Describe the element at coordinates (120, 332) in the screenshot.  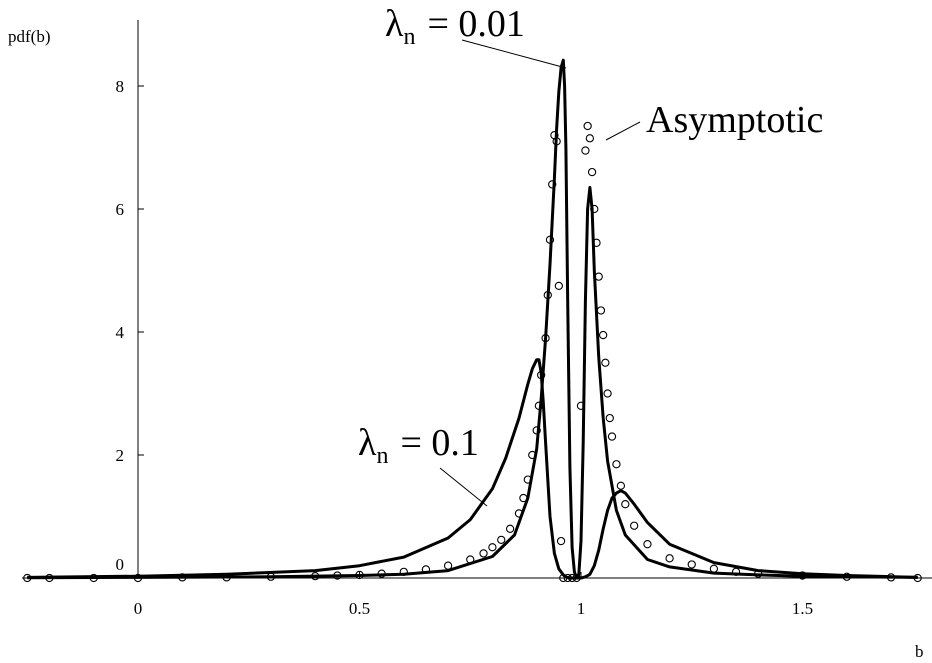
I see `y-tick-label: 4` at that location.